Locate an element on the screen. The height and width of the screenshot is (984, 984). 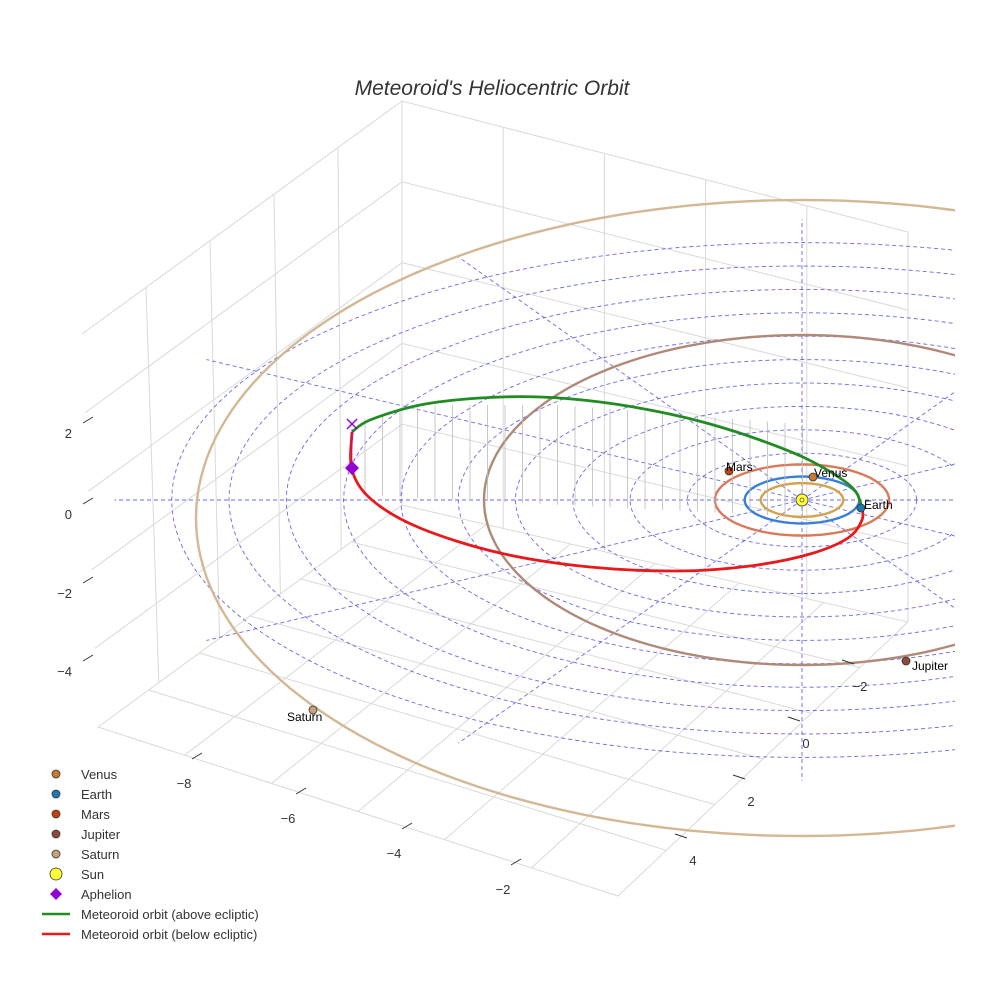
legend-item: Aphelion is located at coordinates (91, 894).